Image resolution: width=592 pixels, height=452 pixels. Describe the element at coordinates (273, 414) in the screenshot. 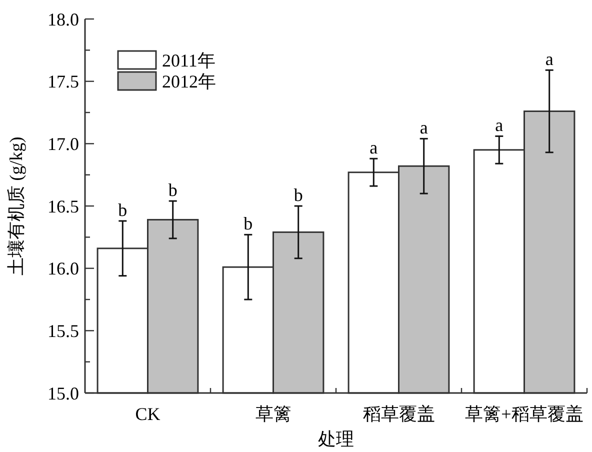

I see `x-tick-label: 草篱` at that location.